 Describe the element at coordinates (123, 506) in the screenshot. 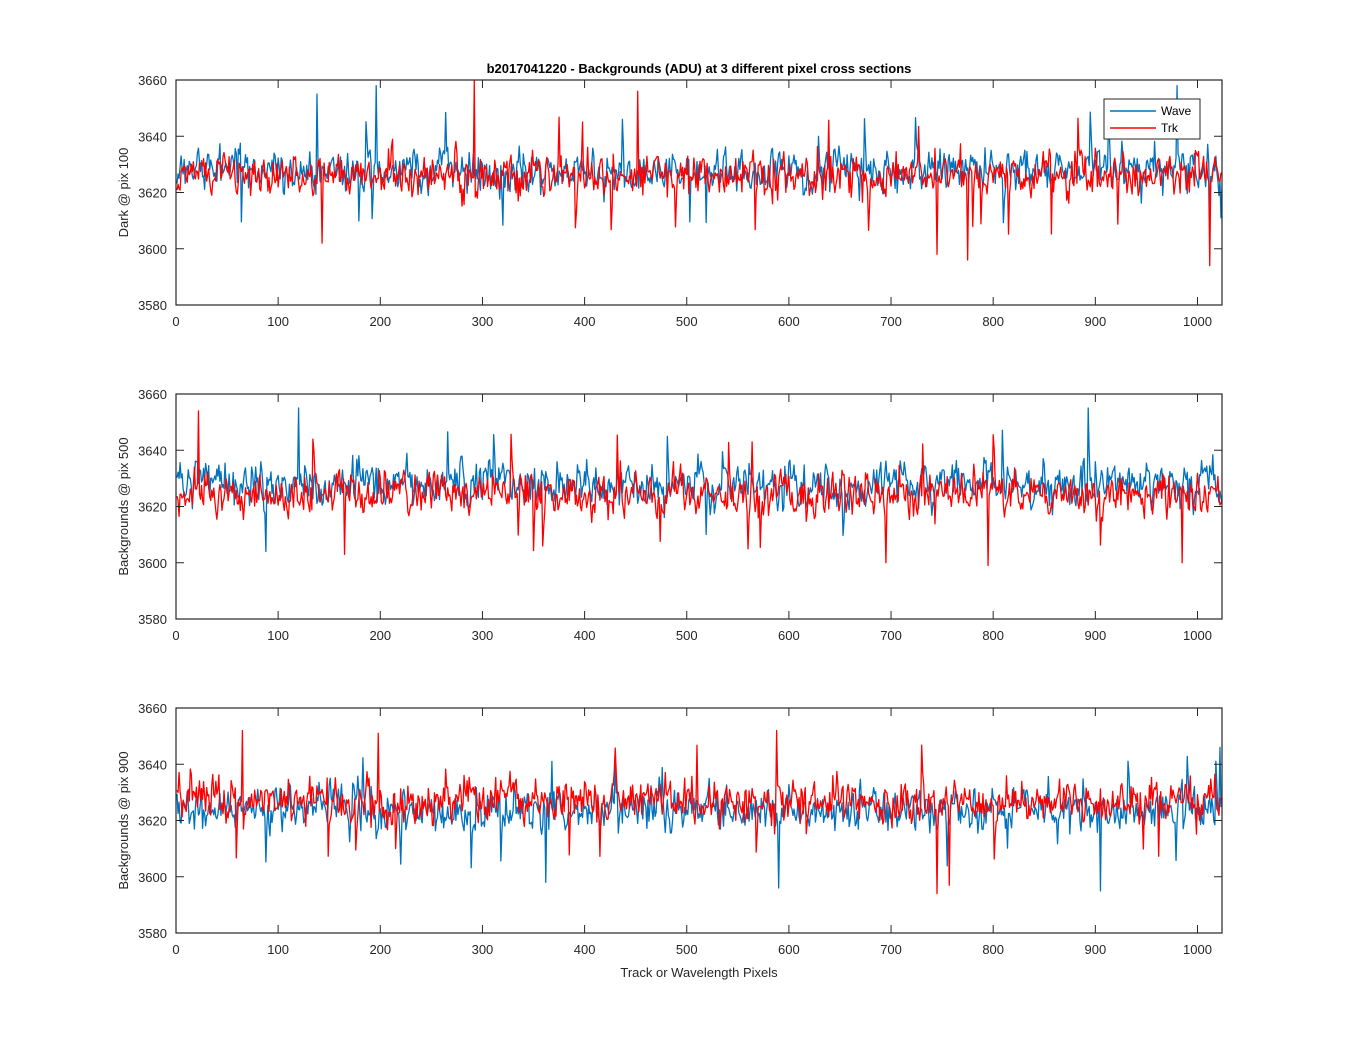

I see `y-axis-label: Backgrounds @ pix 500` at that location.